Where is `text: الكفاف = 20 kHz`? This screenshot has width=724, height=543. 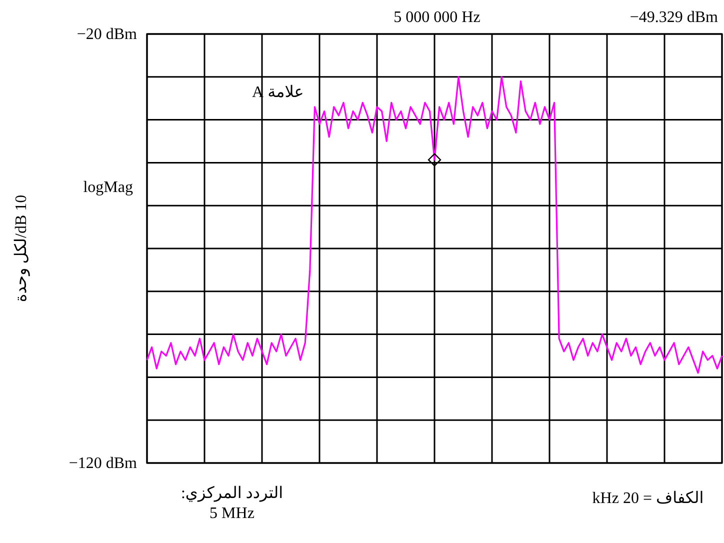 text: الكفاف = 20 kHz is located at coordinates (648, 498).